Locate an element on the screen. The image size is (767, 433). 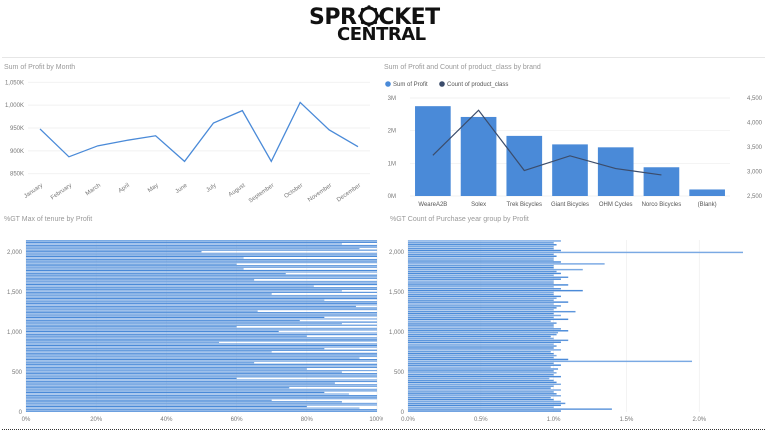
legend-label-sum-of-profit: Sum of Profit is located at coordinates (410, 85).